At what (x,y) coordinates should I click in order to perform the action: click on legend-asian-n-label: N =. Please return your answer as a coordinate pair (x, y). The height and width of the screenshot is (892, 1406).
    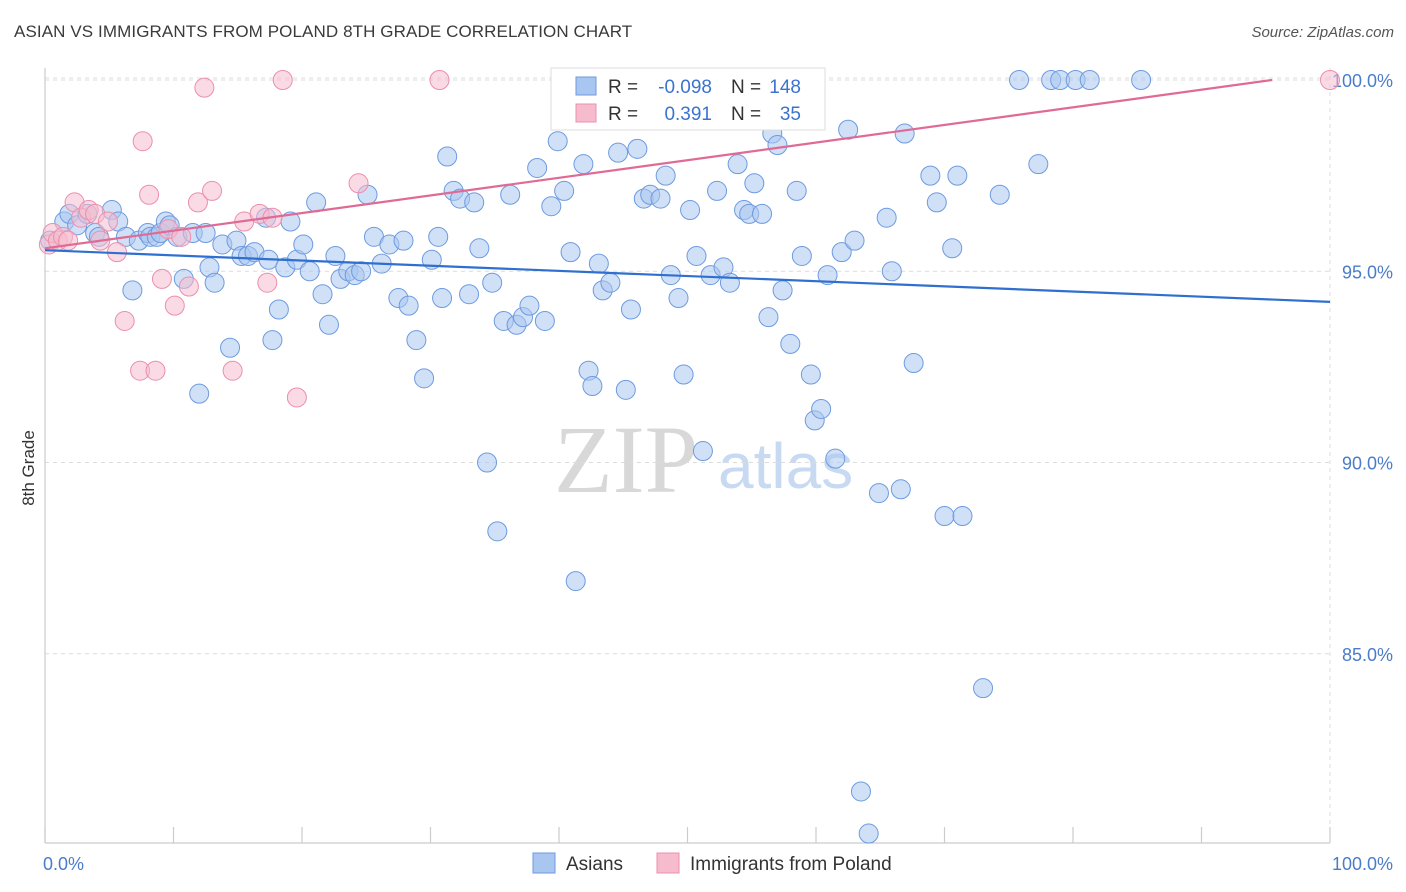
    Looking at the image, I should click on (746, 87).